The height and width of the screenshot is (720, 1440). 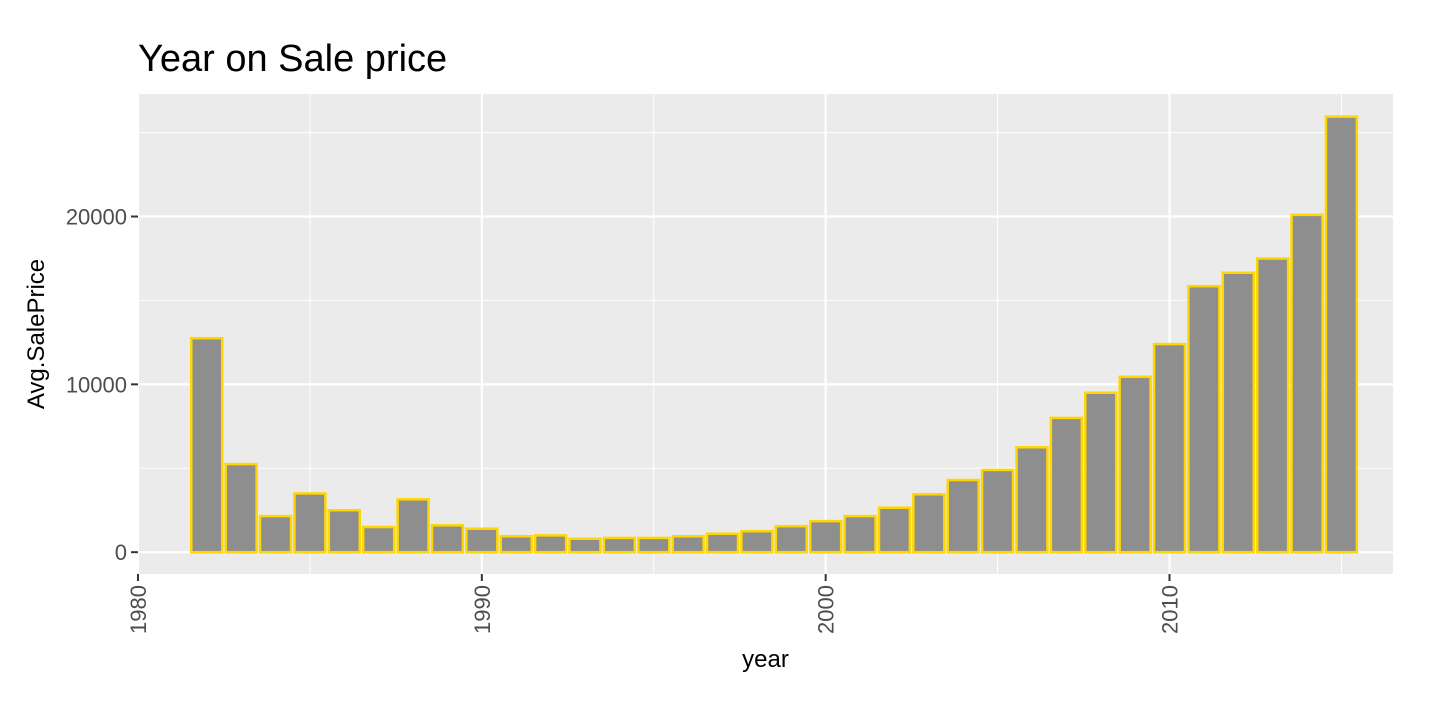 I want to click on y-tick-label: 20000, so click(x=96, y=217).